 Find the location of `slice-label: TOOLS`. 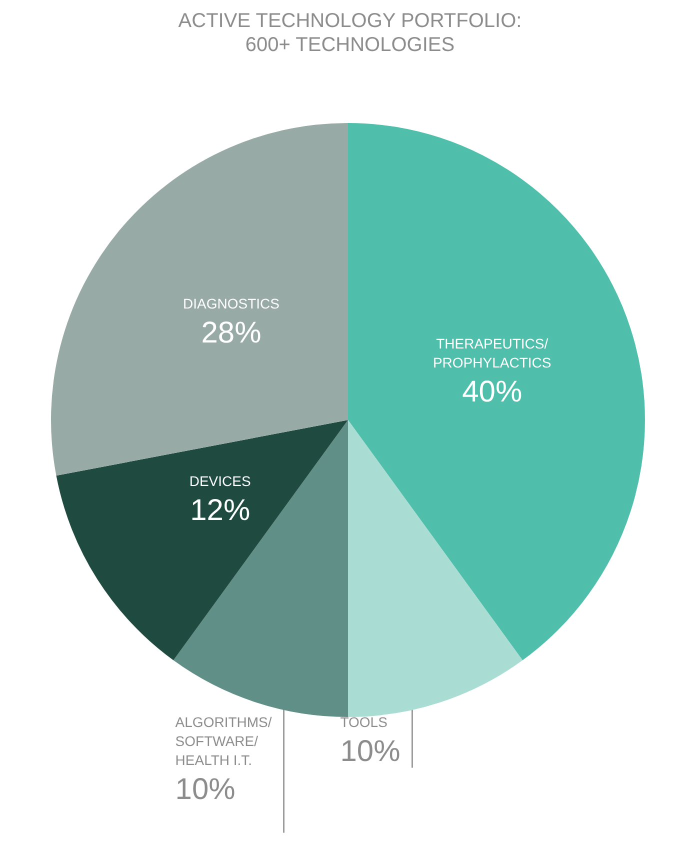

slice-label: TOOLS is located at coordinates (364, 722).